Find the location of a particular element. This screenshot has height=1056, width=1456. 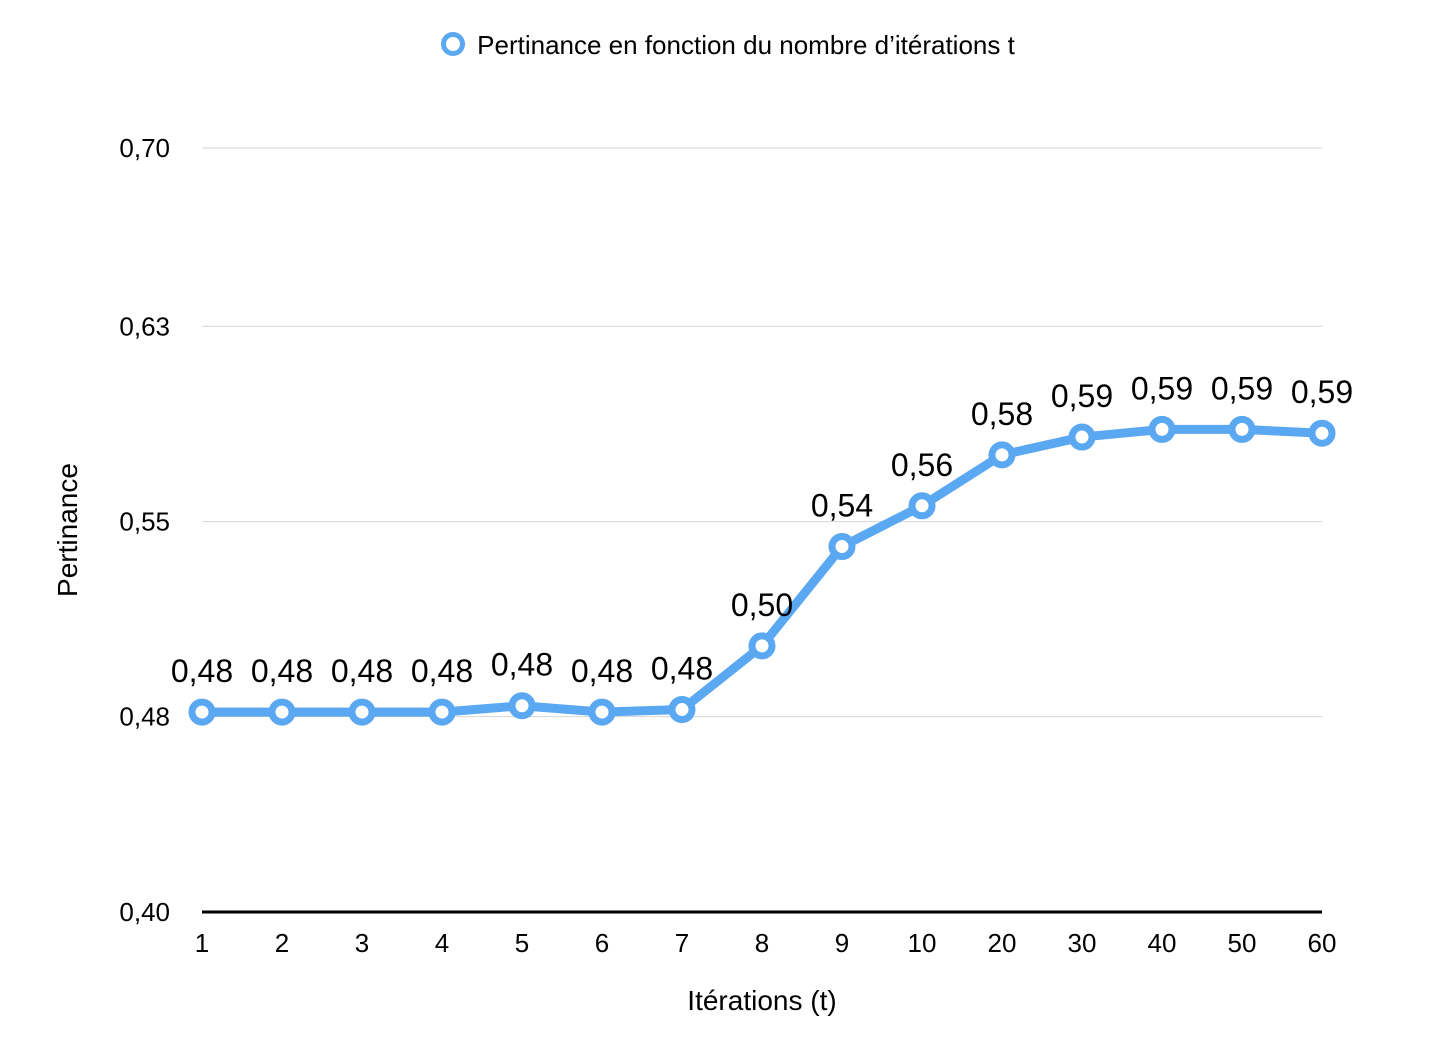

y-axis-label: Pertinance is located at coordinates (67, 530).